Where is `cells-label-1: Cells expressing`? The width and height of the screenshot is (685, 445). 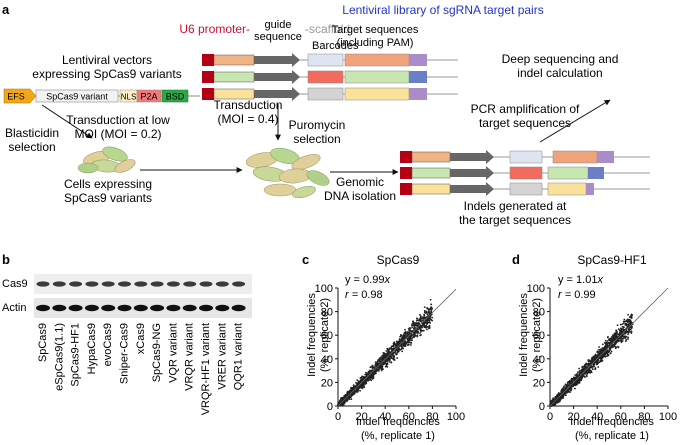
cells-label-1: Cells expressing is located at coordinates (108, 184).